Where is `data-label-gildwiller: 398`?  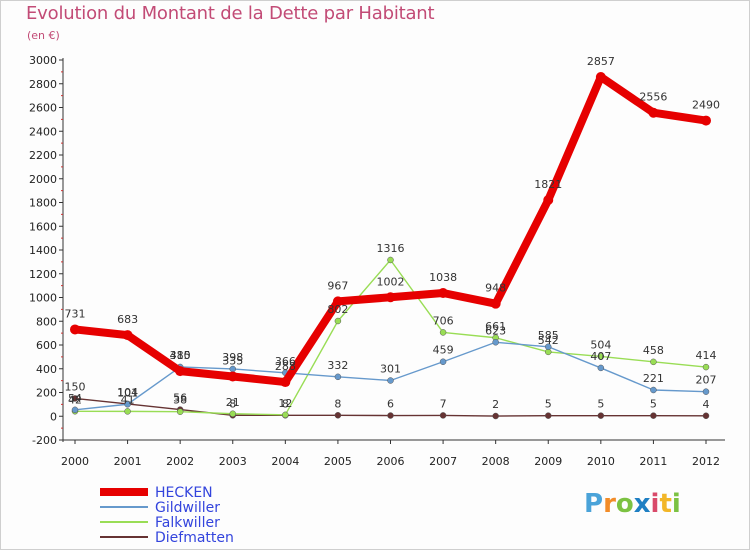 data-label-gildwiller: 398 is located at coordinates (232, 357).